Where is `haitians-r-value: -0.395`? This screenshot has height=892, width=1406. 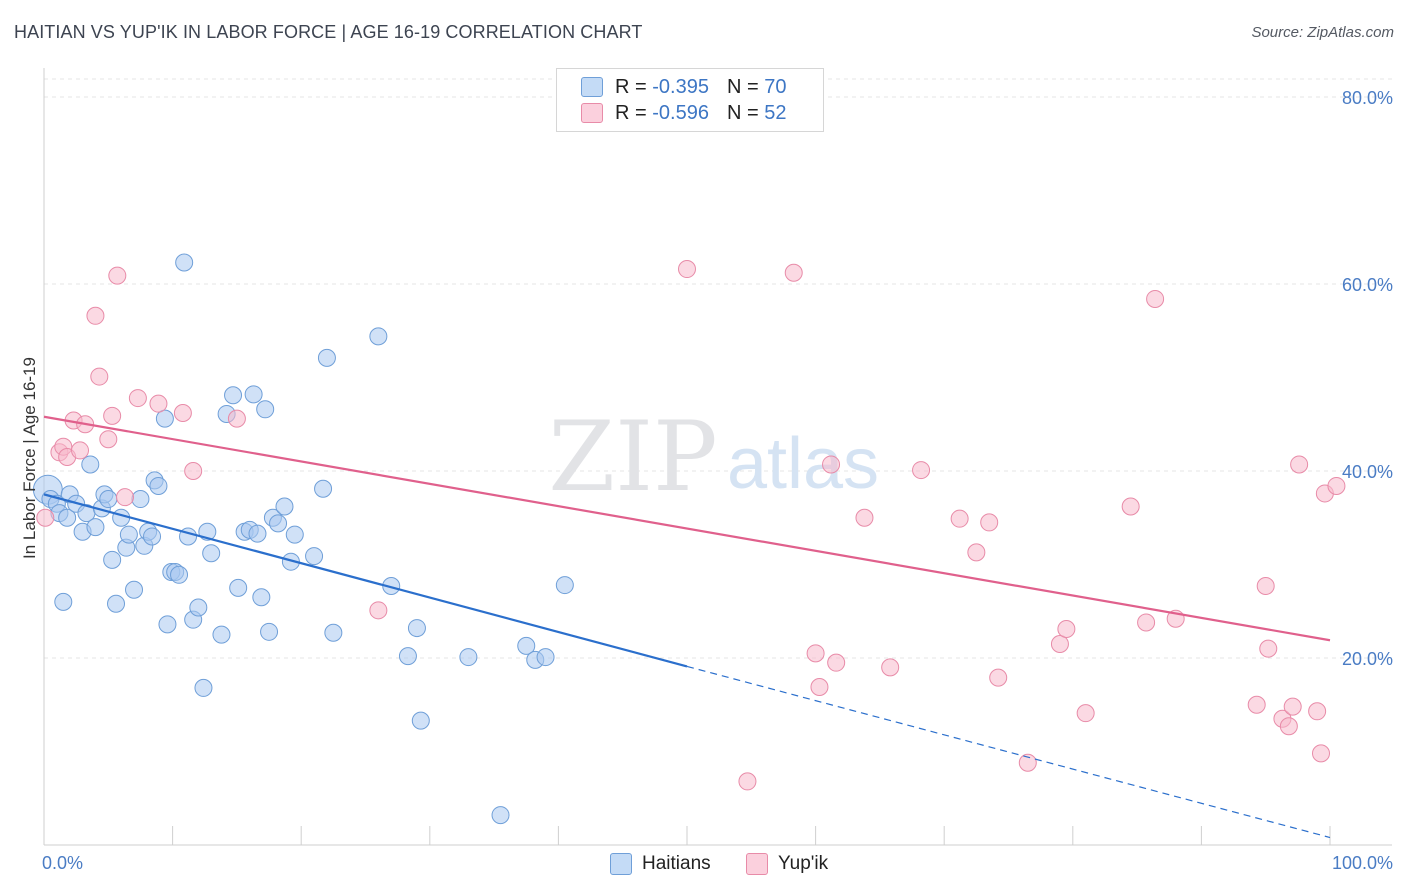
haitians-r-value: -0.395 is located at coordinates (680, 86).